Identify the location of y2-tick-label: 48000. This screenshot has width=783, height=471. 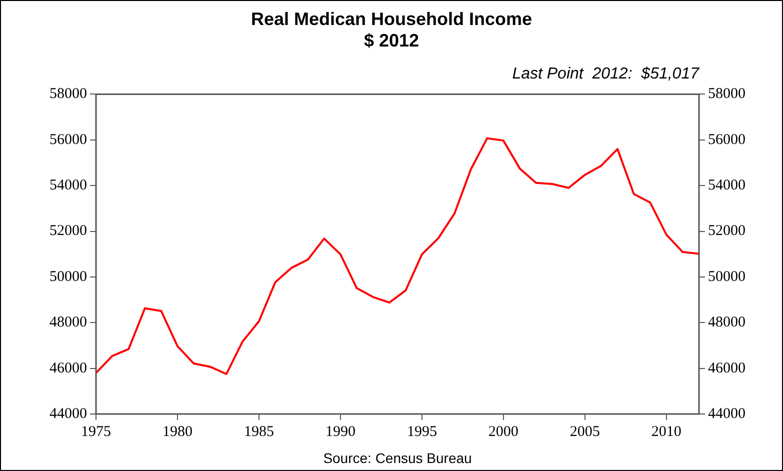
(727, 322).